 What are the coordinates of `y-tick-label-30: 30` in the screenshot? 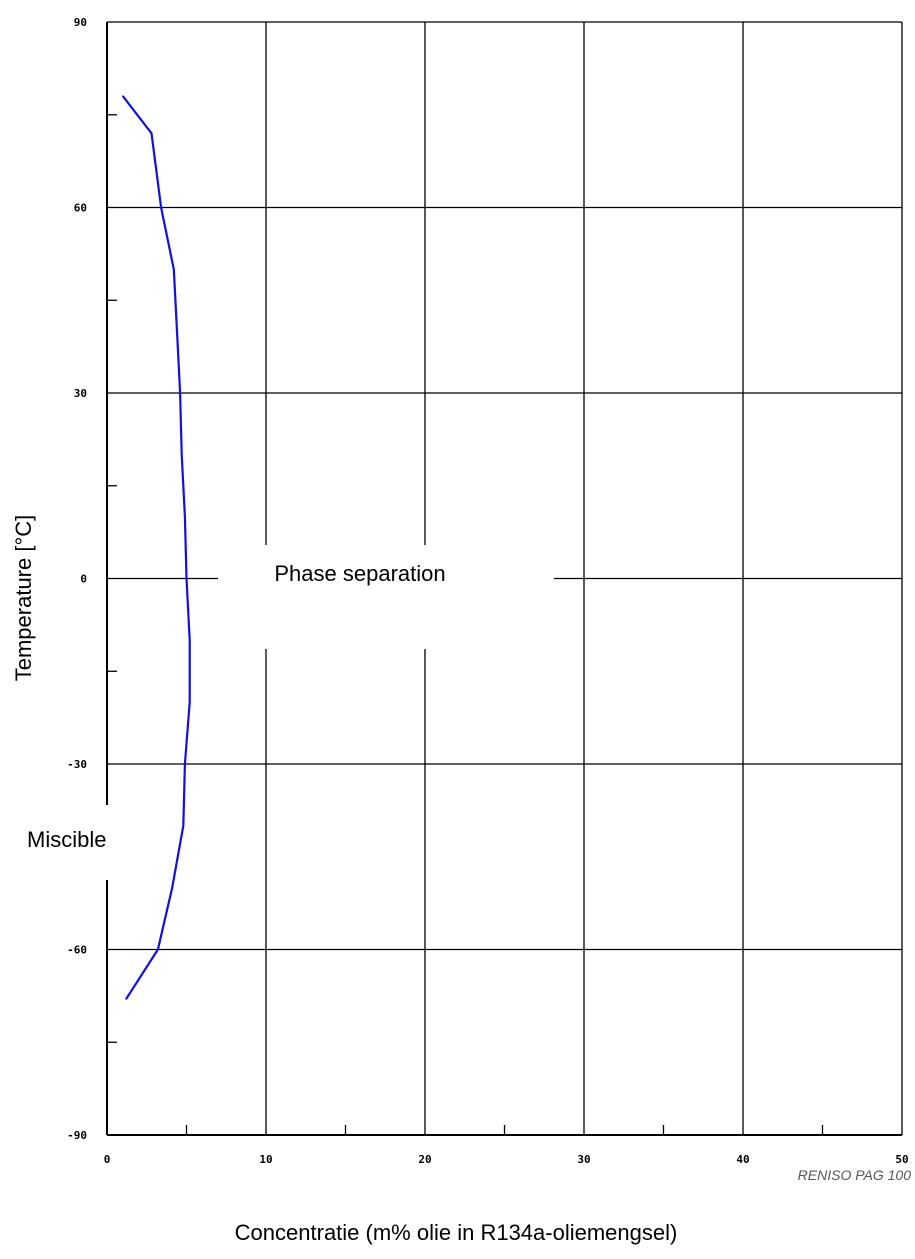 It's located at (80, 393).